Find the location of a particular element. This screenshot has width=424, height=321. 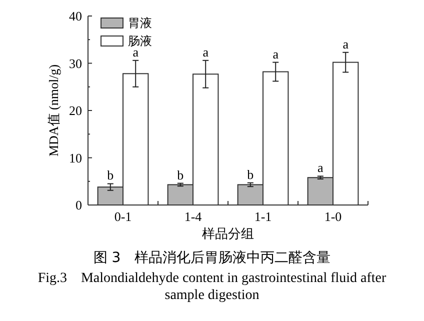

text: Fig.3 Malondialdehyde content in gastrointestinal fluid after sample digestion is located at coordinates (212, 287).